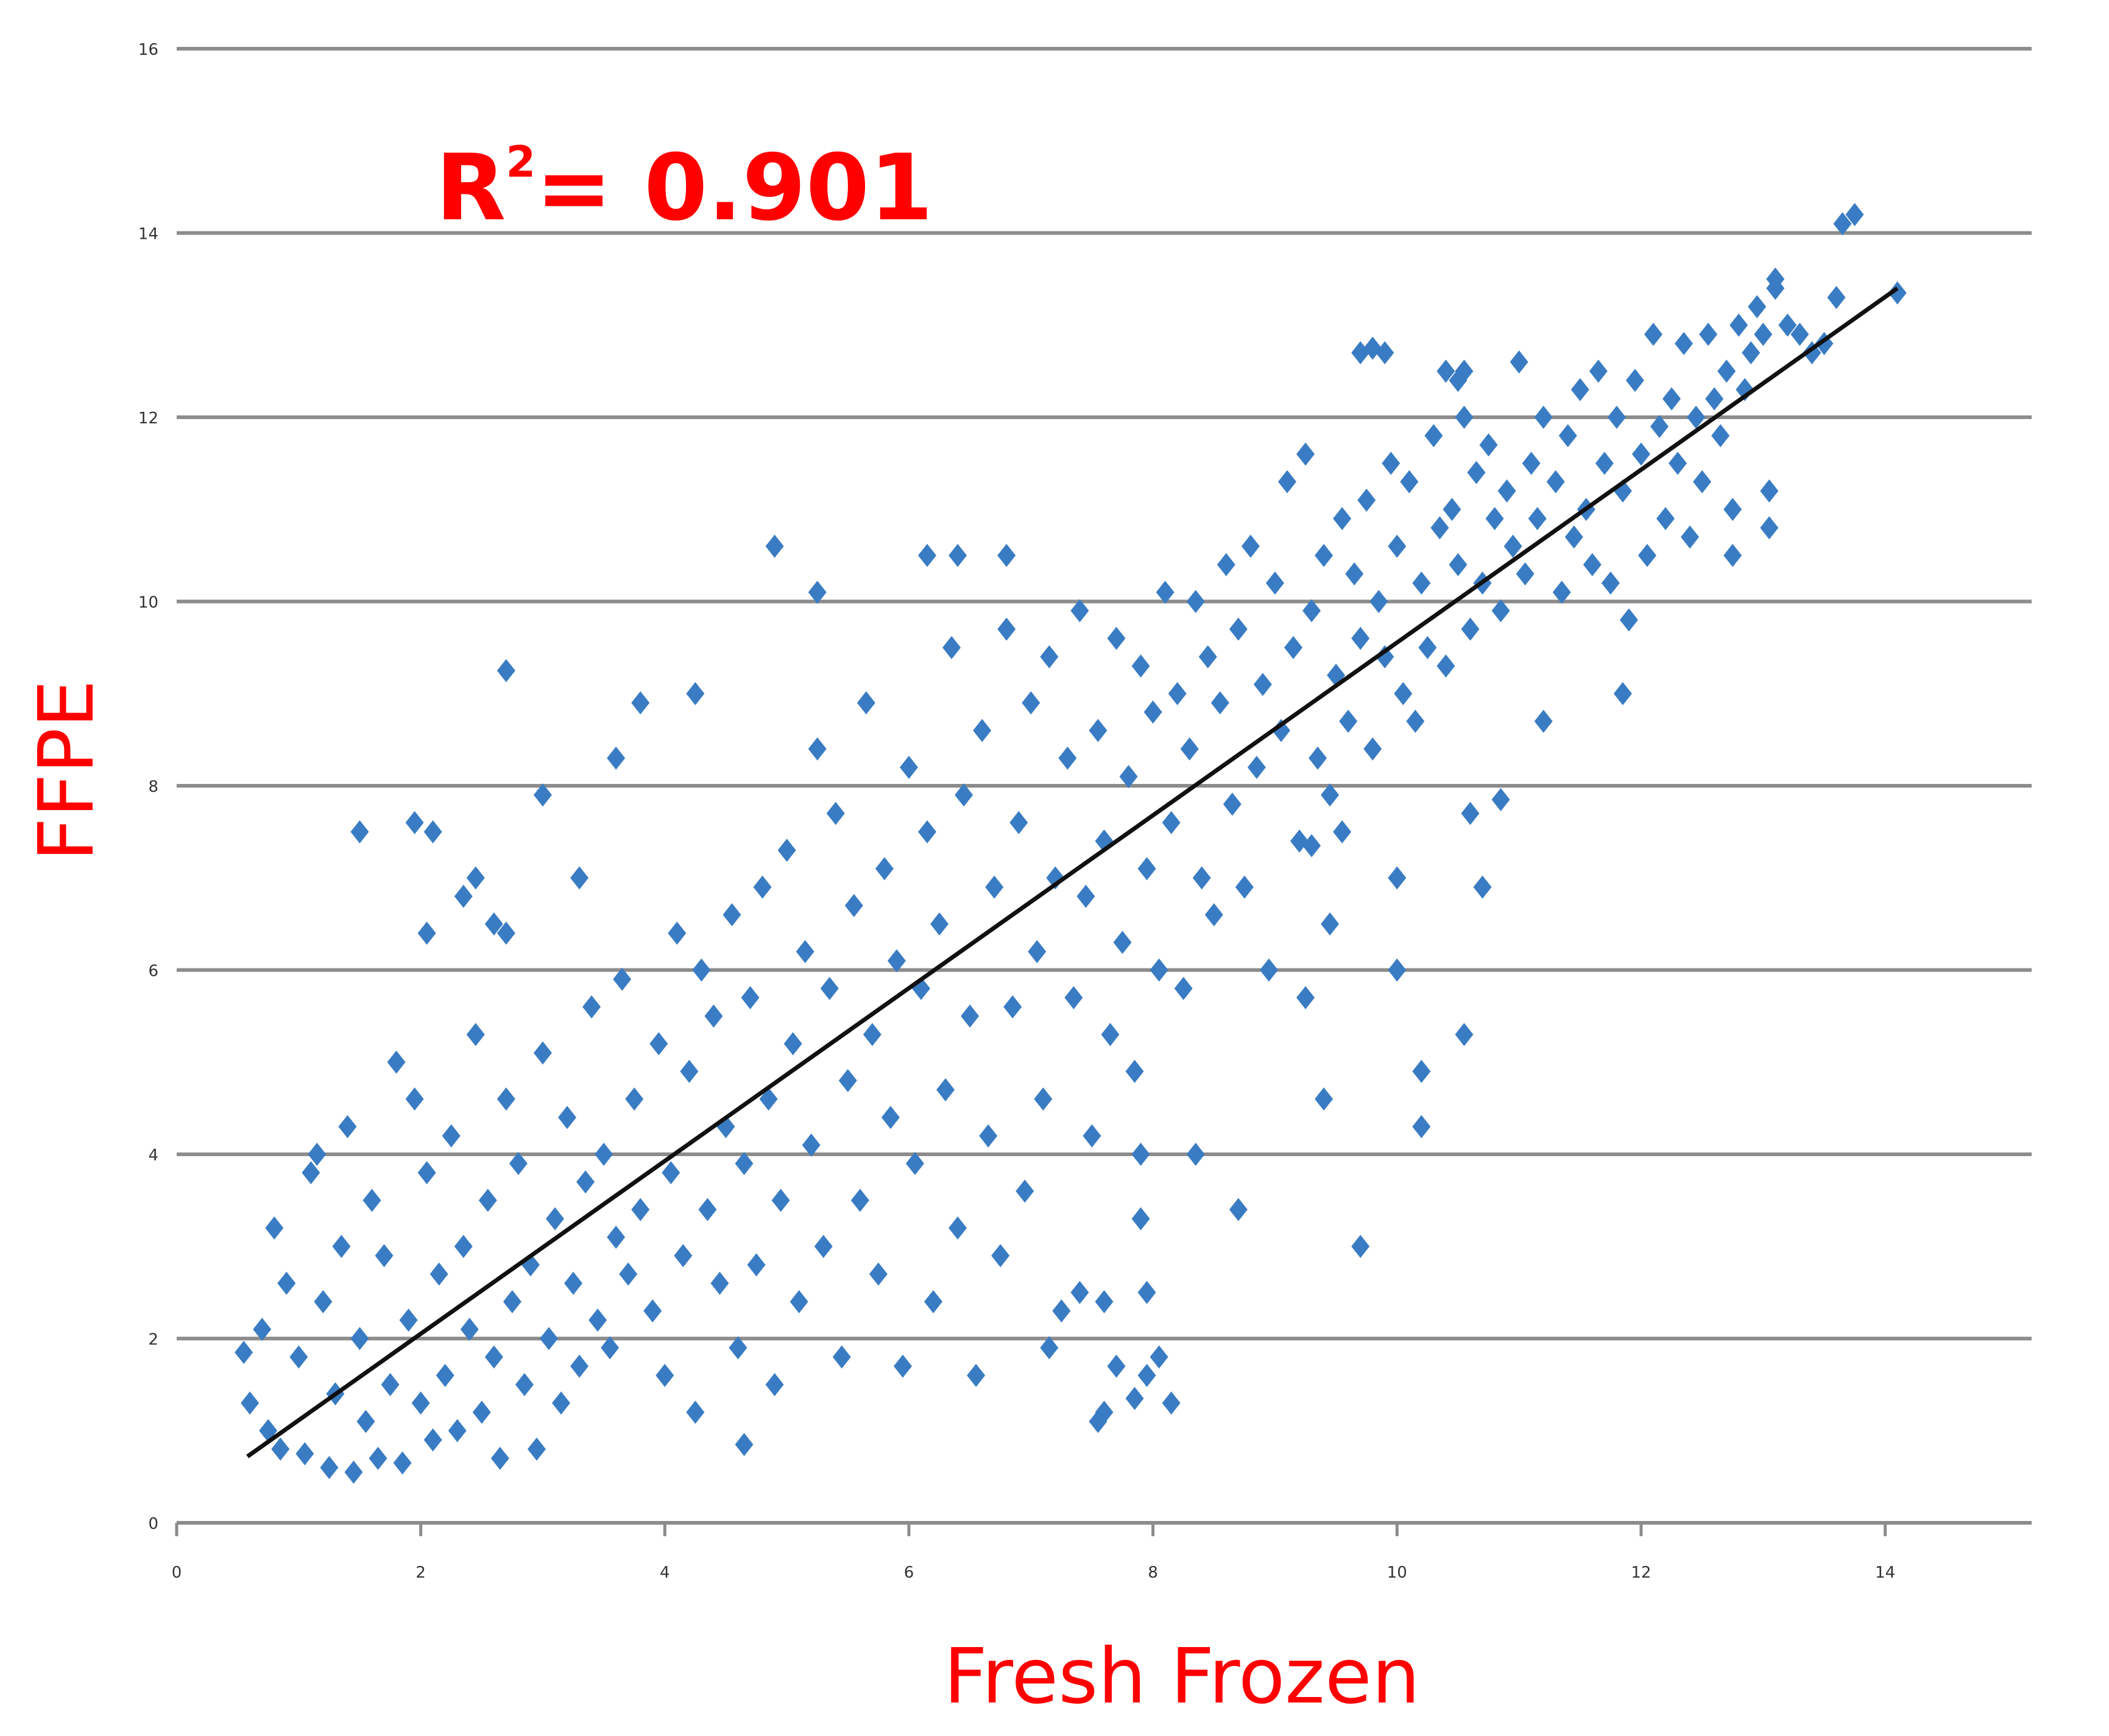  What do you see at coordinates (148, 418) in the screenshot?
I see `y-tick-label: 12` at bounding box center [148, 418].